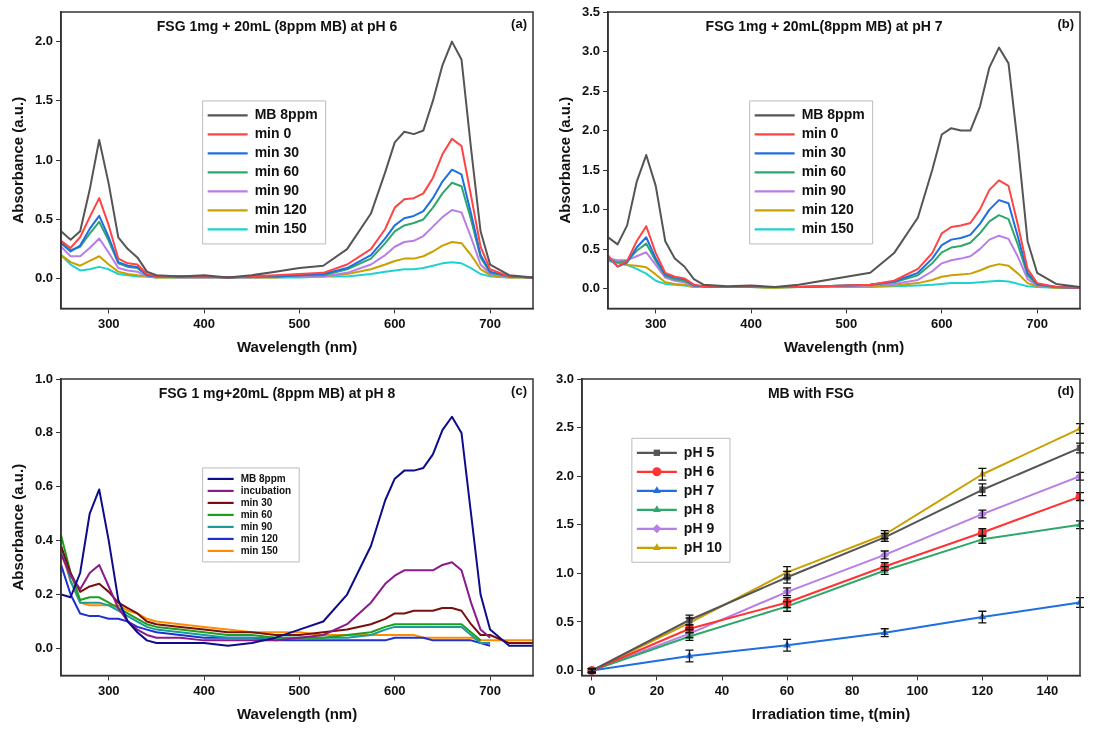 The image size is (1095, 734). I want to click on y-tick-label: 0.2, so click(44, 594).